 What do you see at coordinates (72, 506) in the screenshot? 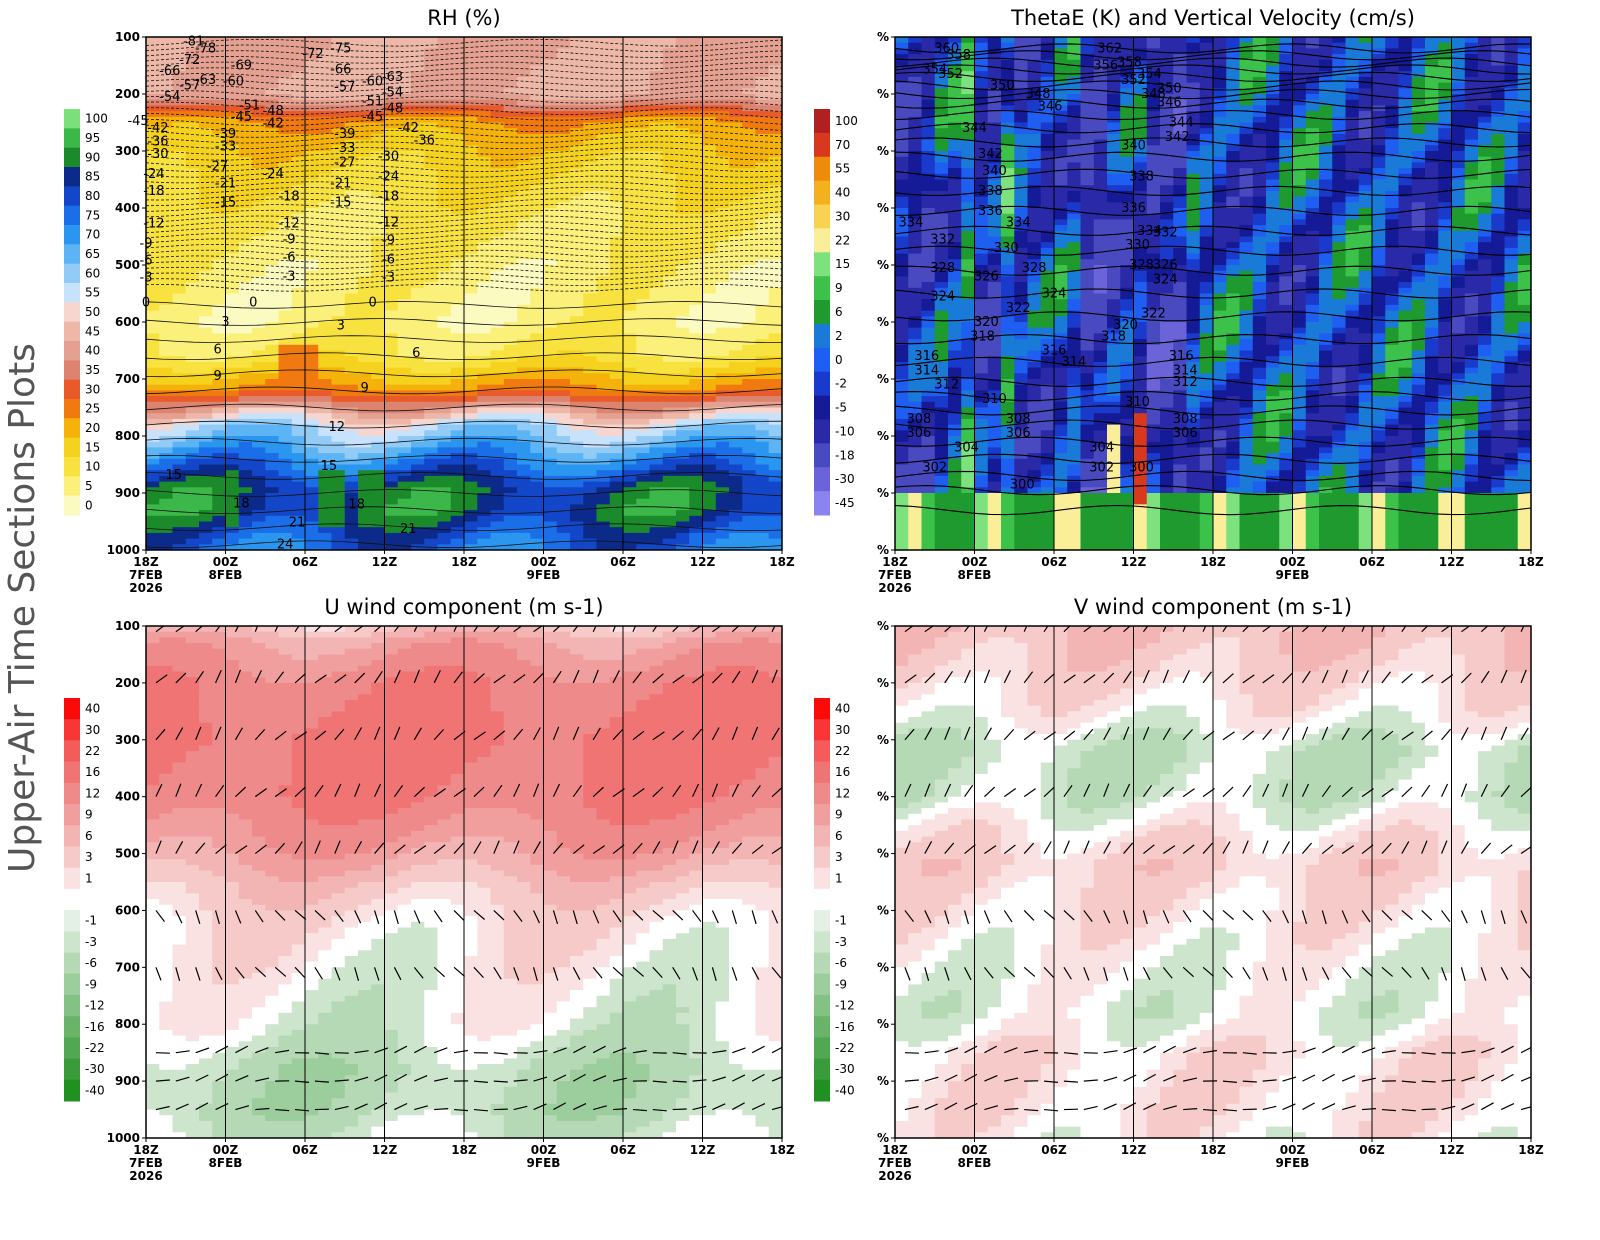
I see `rh-colorbar-swatch` at bounding box center [72, 506].